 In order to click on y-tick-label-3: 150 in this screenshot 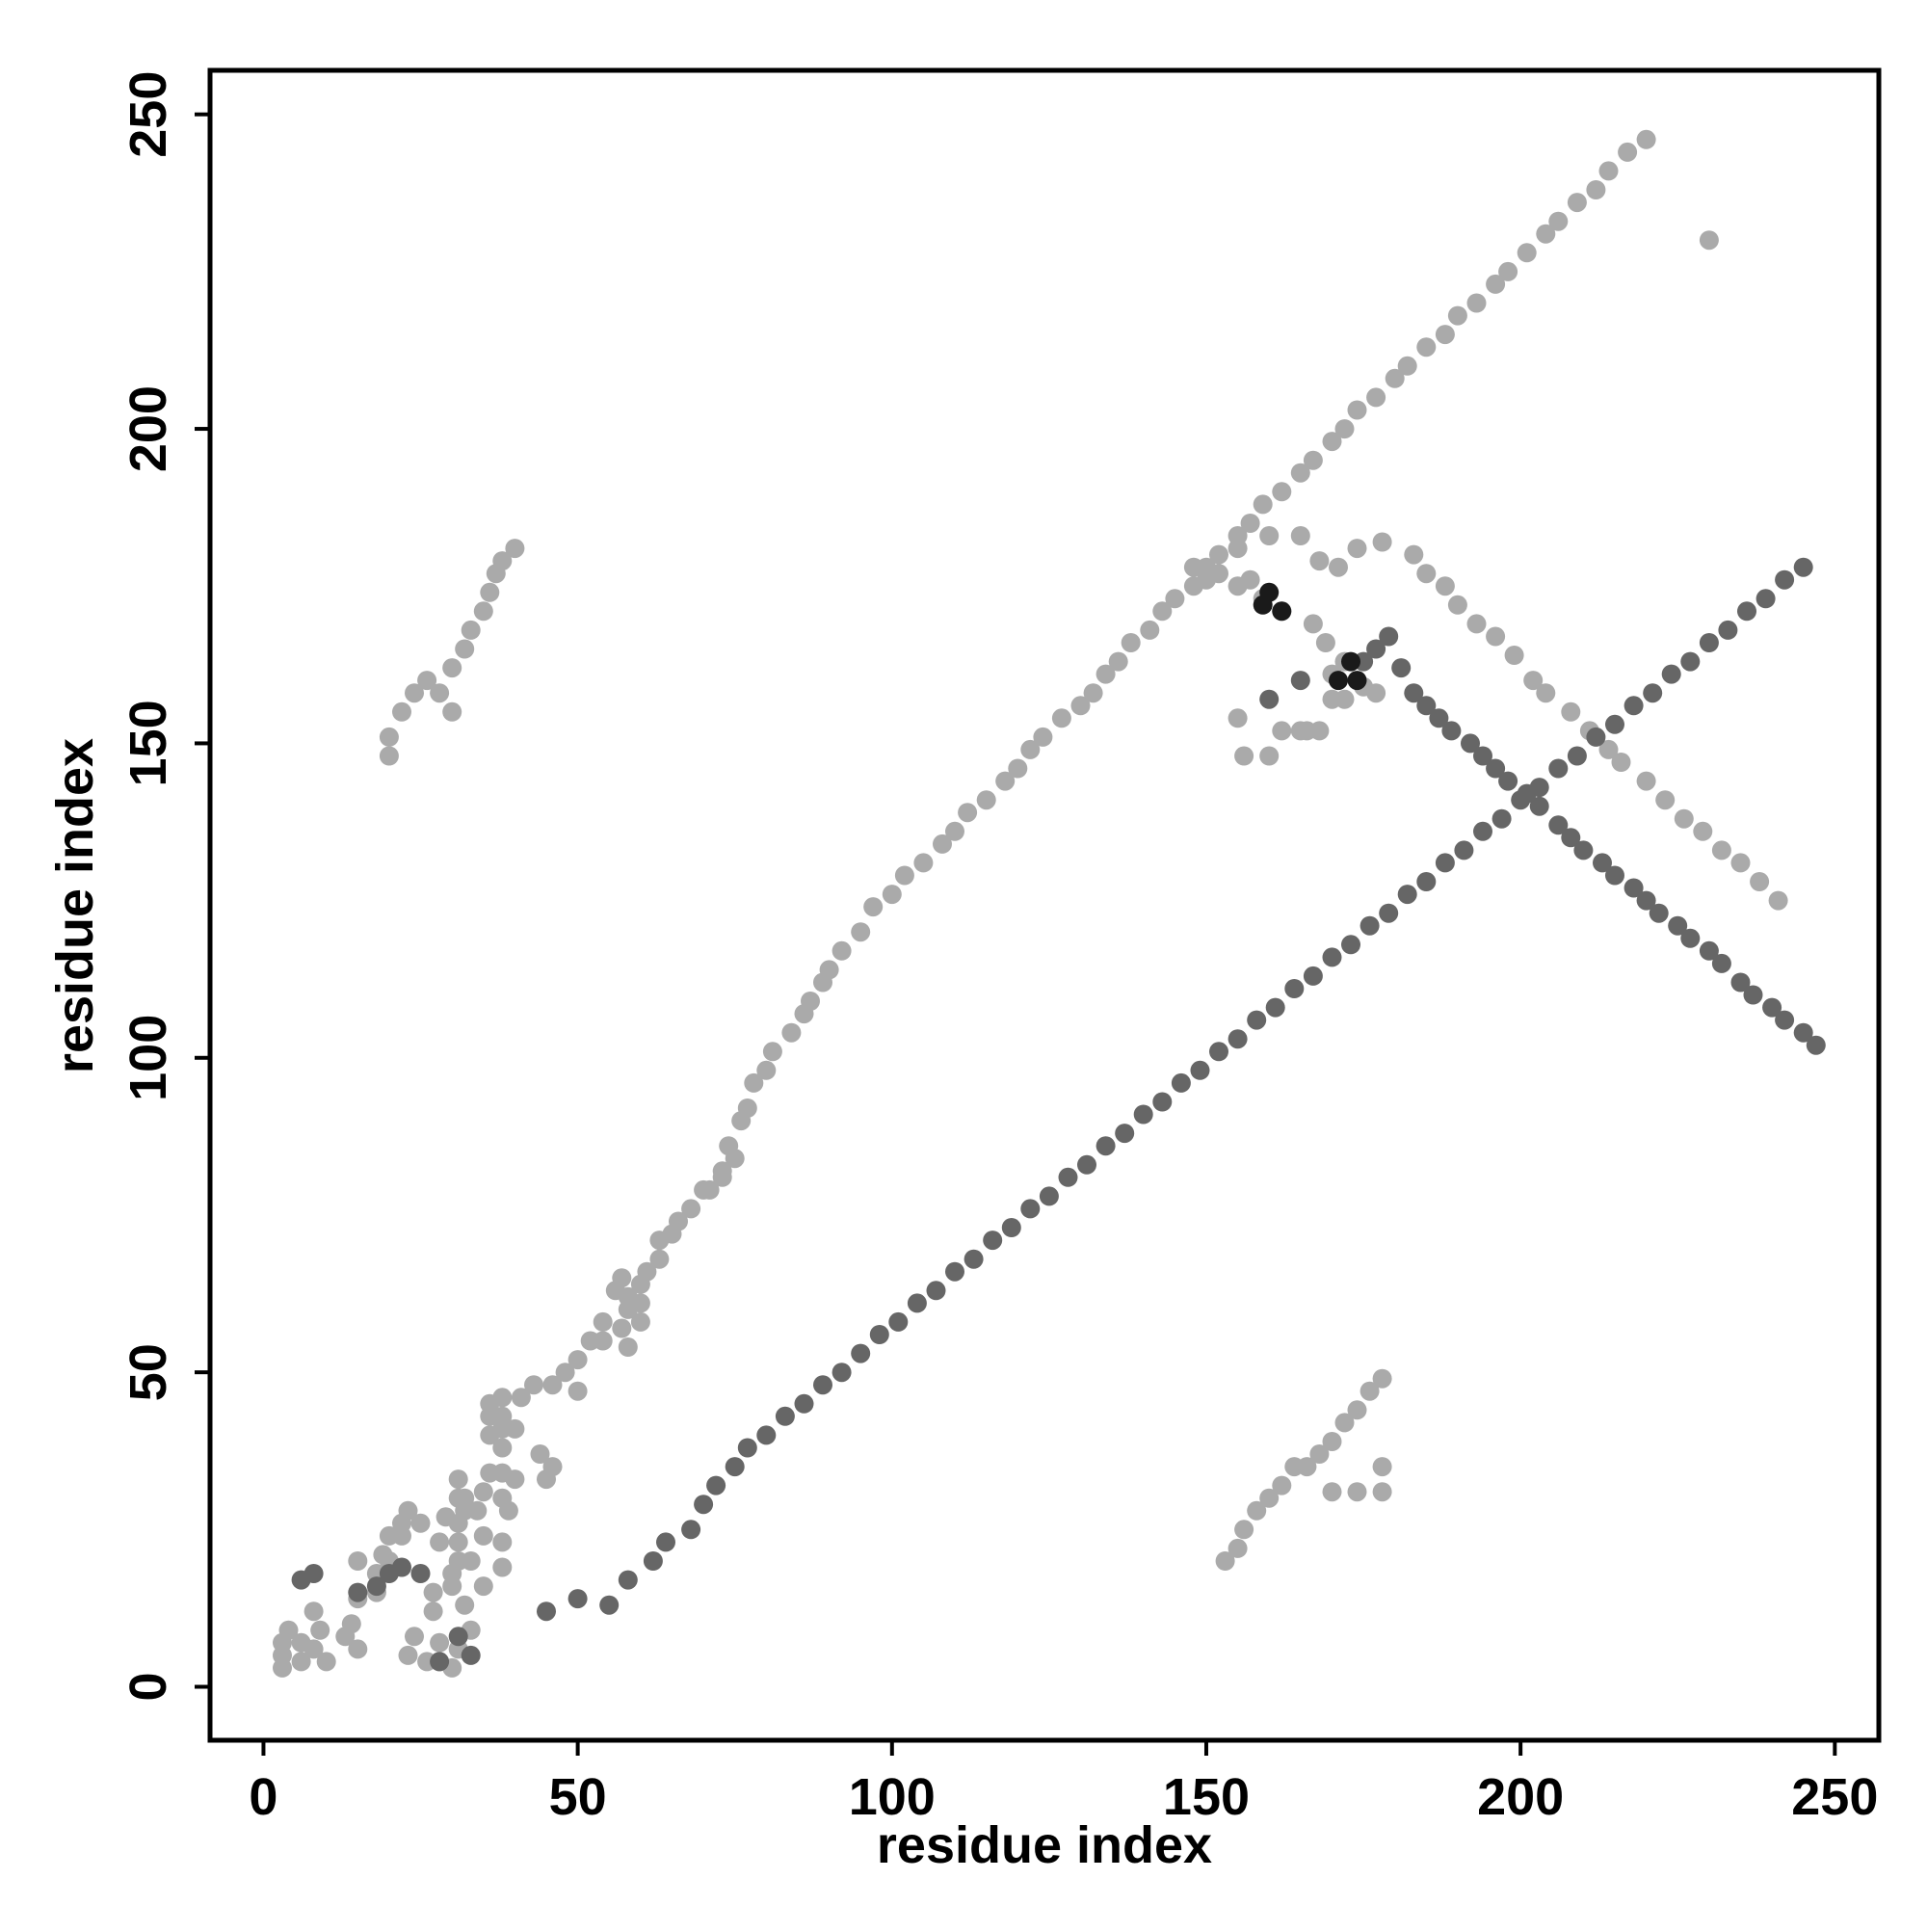, I will do `click(148, 743)`.